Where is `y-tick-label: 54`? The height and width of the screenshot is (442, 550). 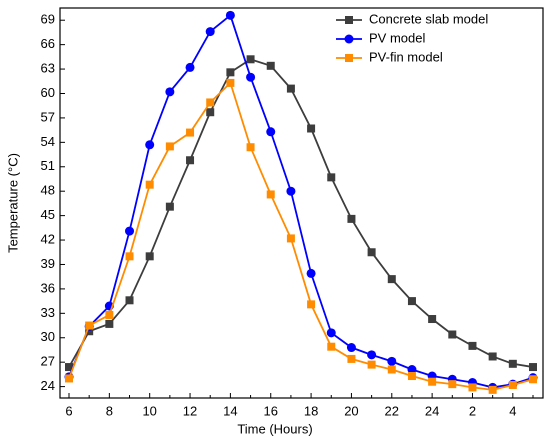 y-tick-label: 54 is located at coordinates (48, 141).